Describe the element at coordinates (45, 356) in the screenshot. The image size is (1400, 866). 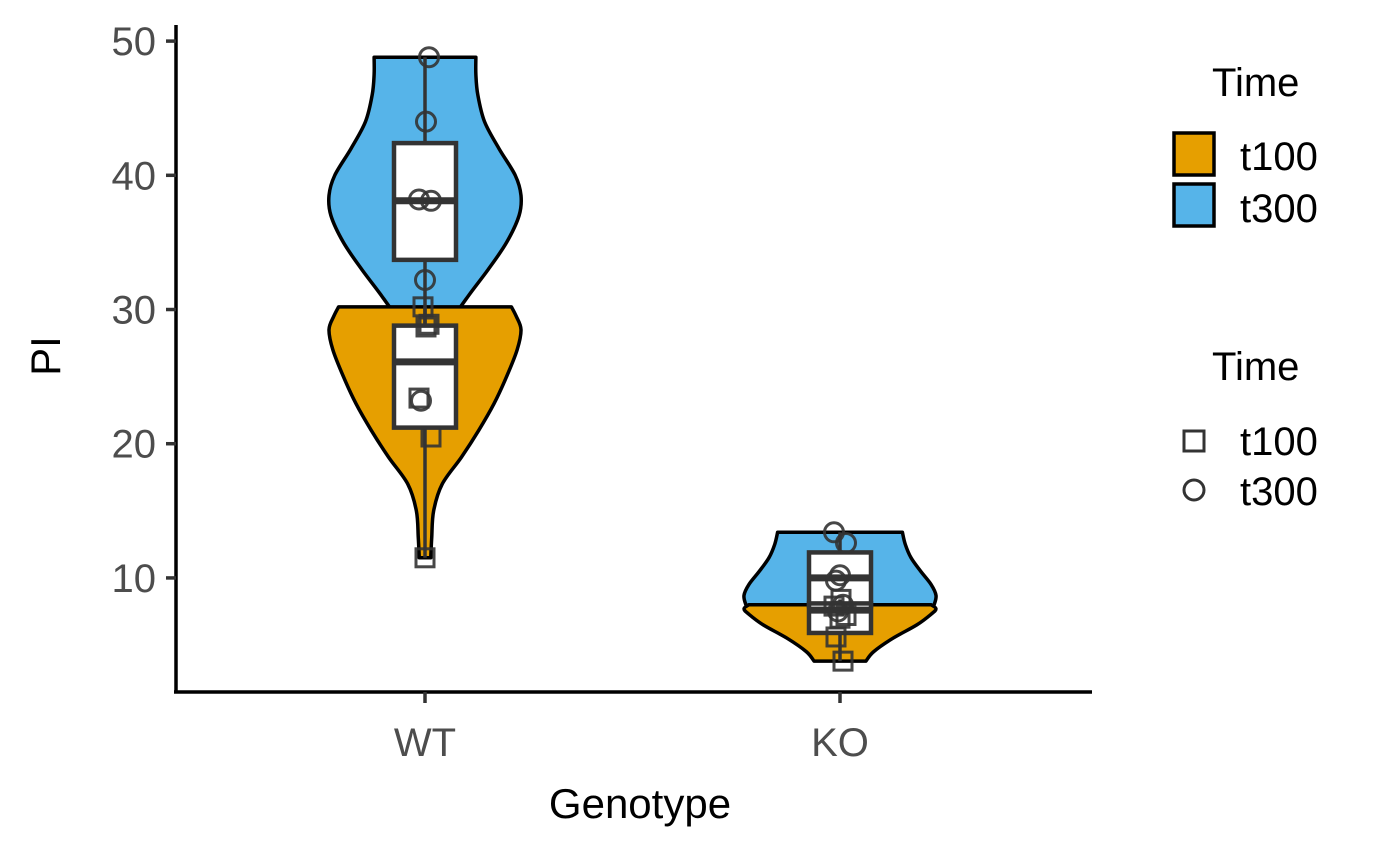
I see `y-axis-title: PI` at that location.